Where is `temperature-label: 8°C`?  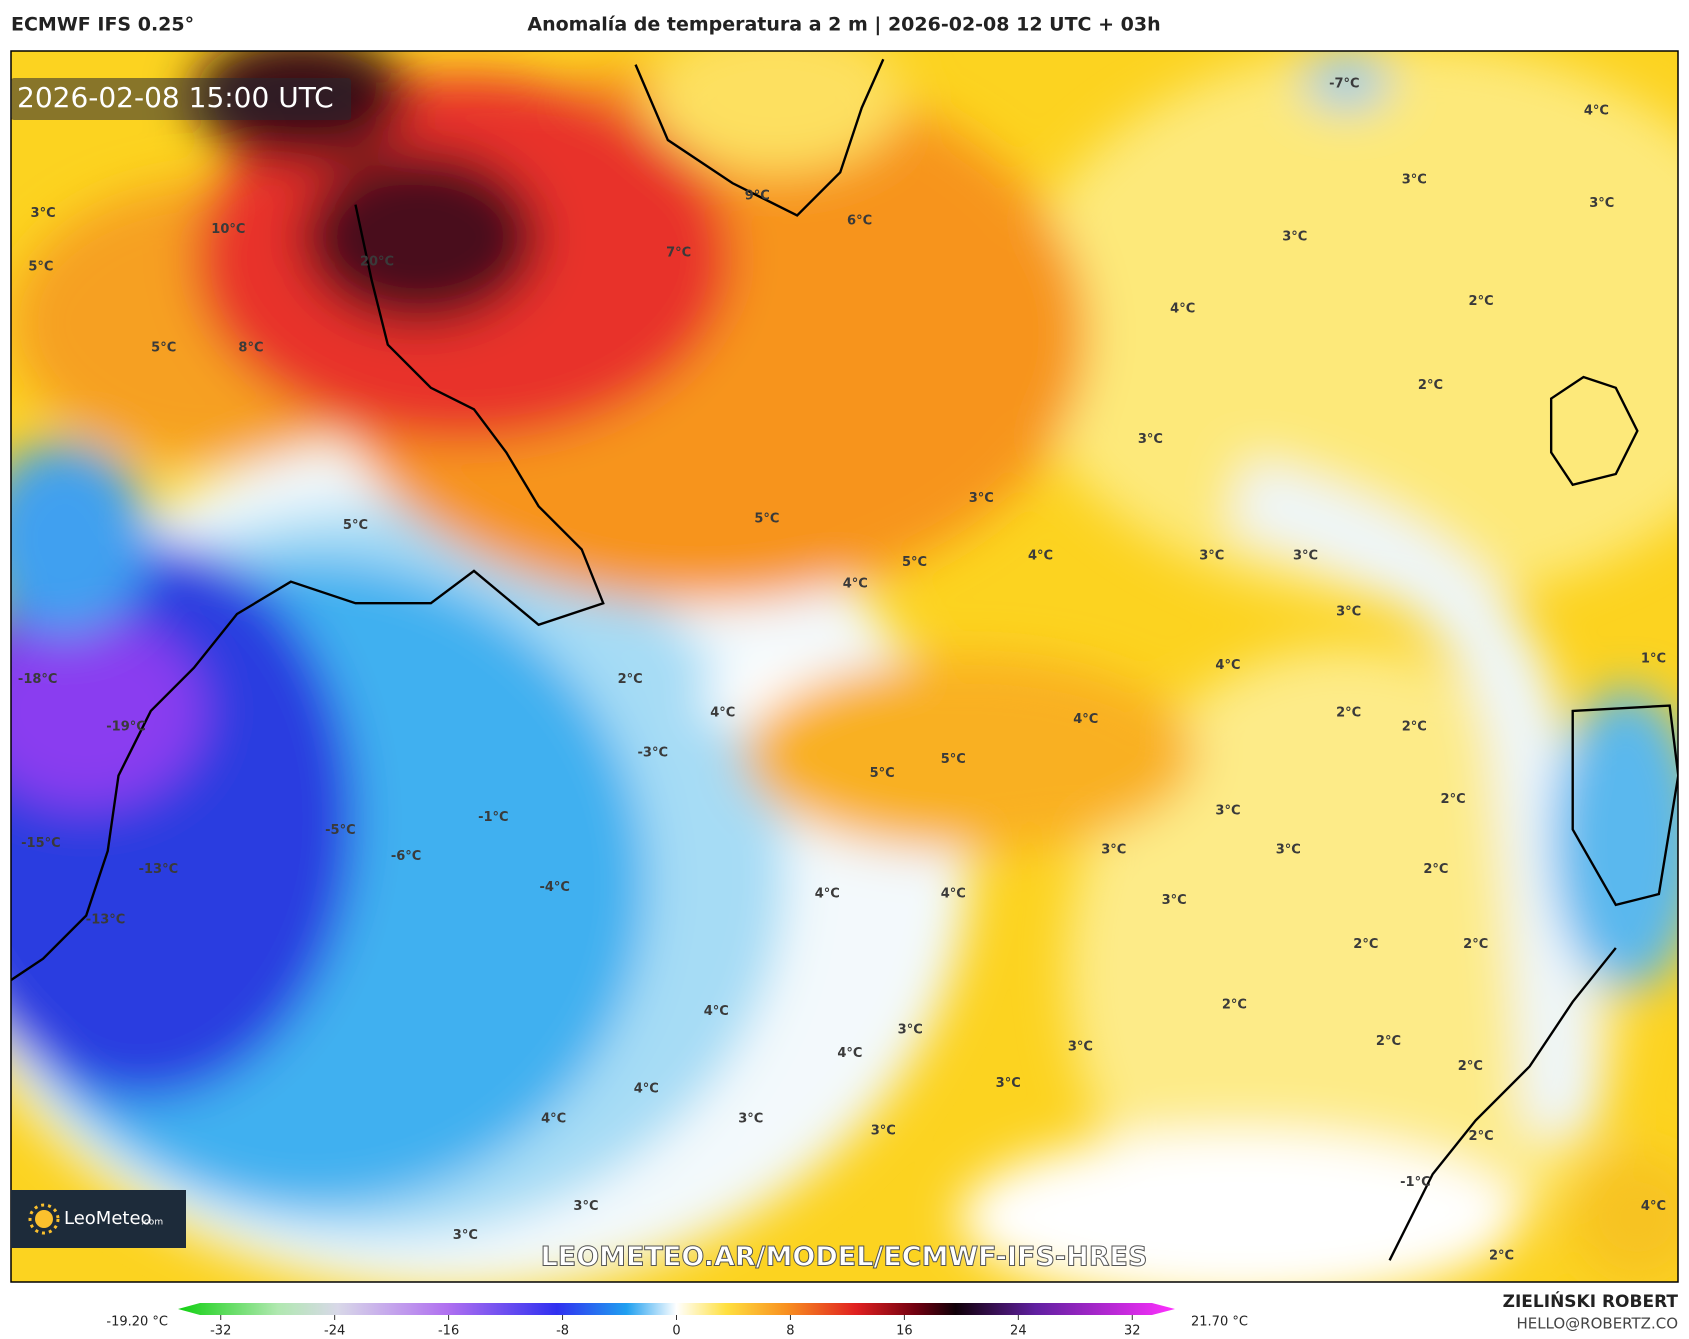
temperature-label: 8°C is located at coordinates (250, 347).